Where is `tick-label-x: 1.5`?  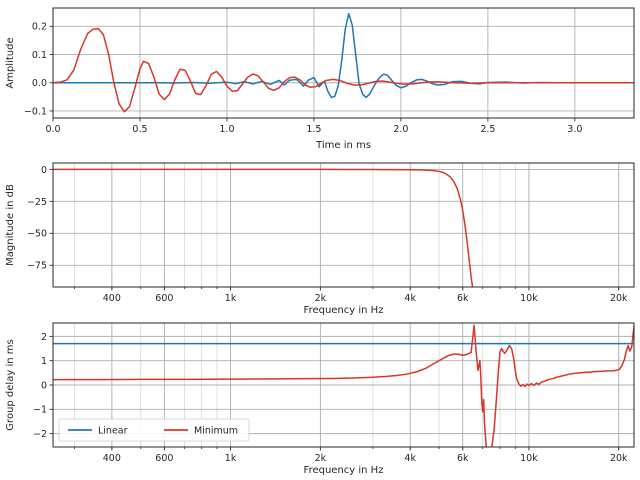
tick-label-x: 1.5 is located at coordinates (313, 129).